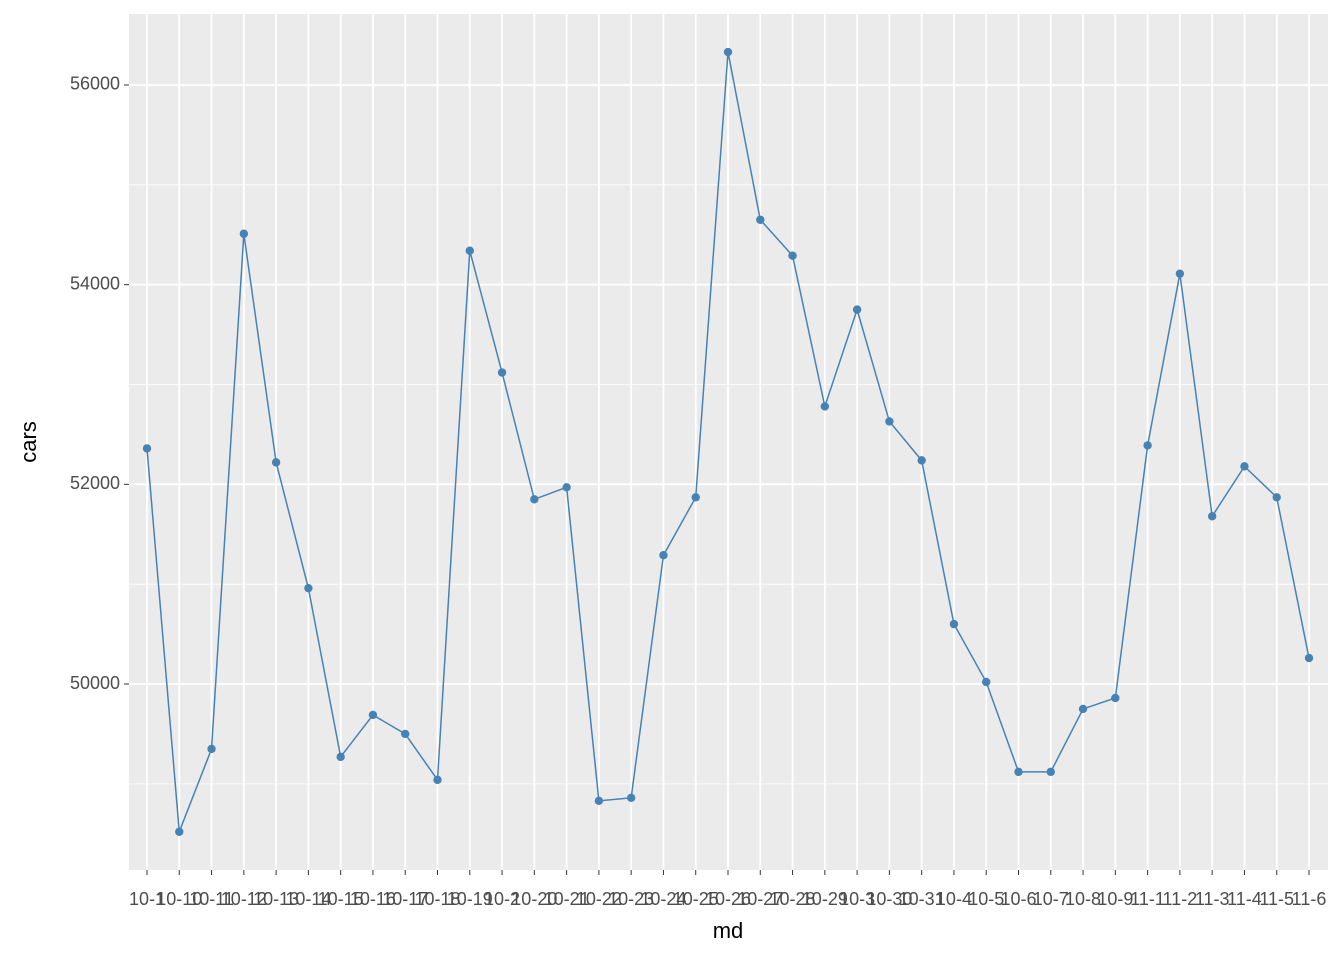 The width and height of the screenshot is (1344, 960). Describe the element at coordinates (760, 899) in the screenshot. I see `x-tick-label: 10-27` at that location.